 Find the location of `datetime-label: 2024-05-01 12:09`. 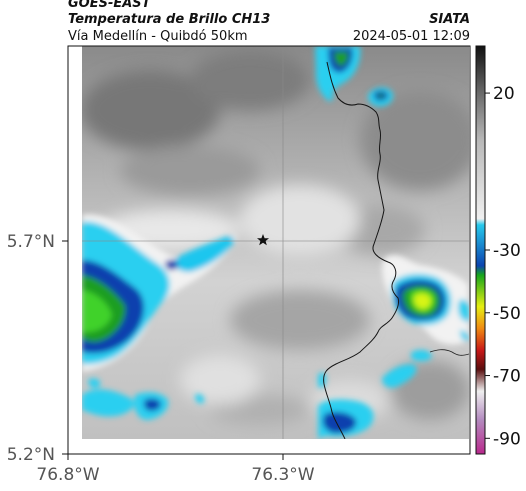

datetime-label: 2024-05-01 12:09 is located at coordinates (411, 36).